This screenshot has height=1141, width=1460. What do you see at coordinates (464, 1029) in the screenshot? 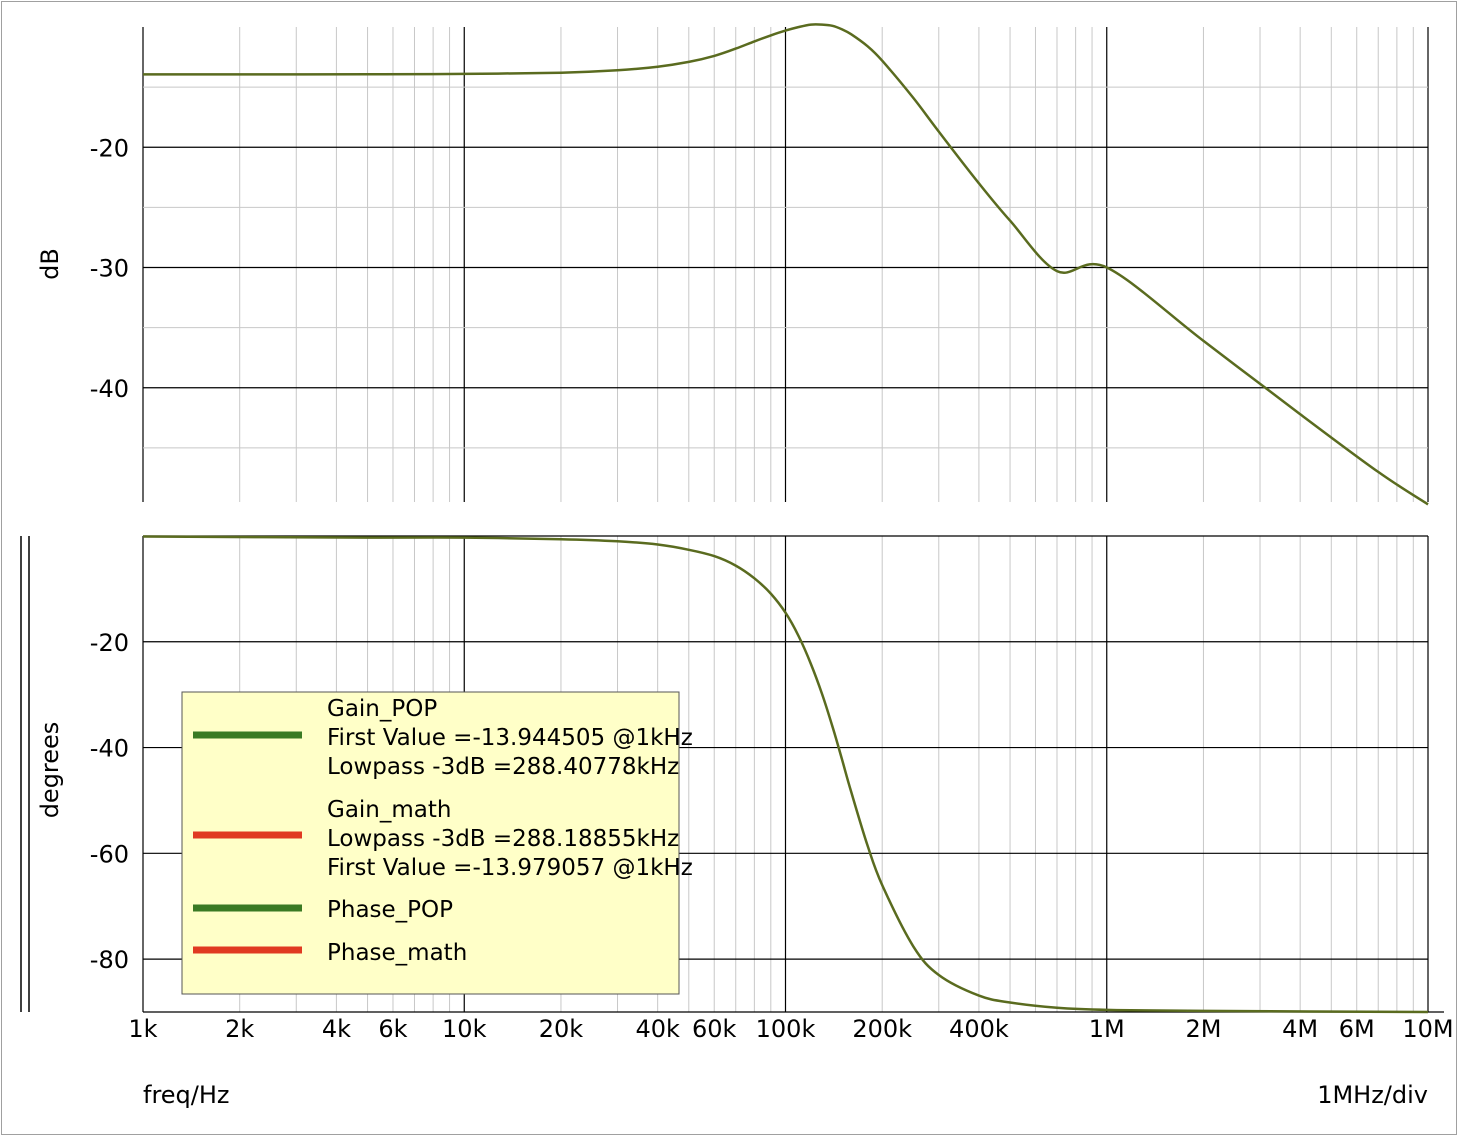
I see `x-tick-label: 10k` at bounding box center [464, 1029].